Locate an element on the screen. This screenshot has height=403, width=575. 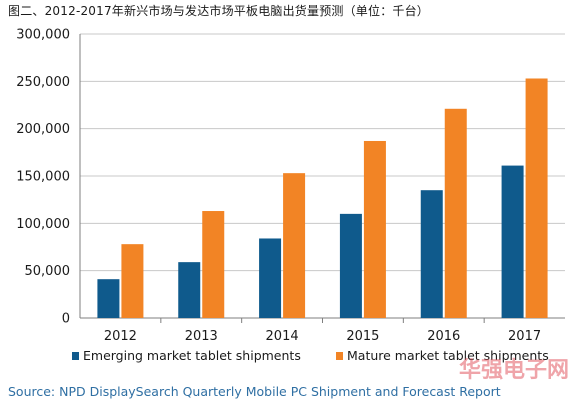
x-tick-label: 2016 is located at coordinates (443, 336).